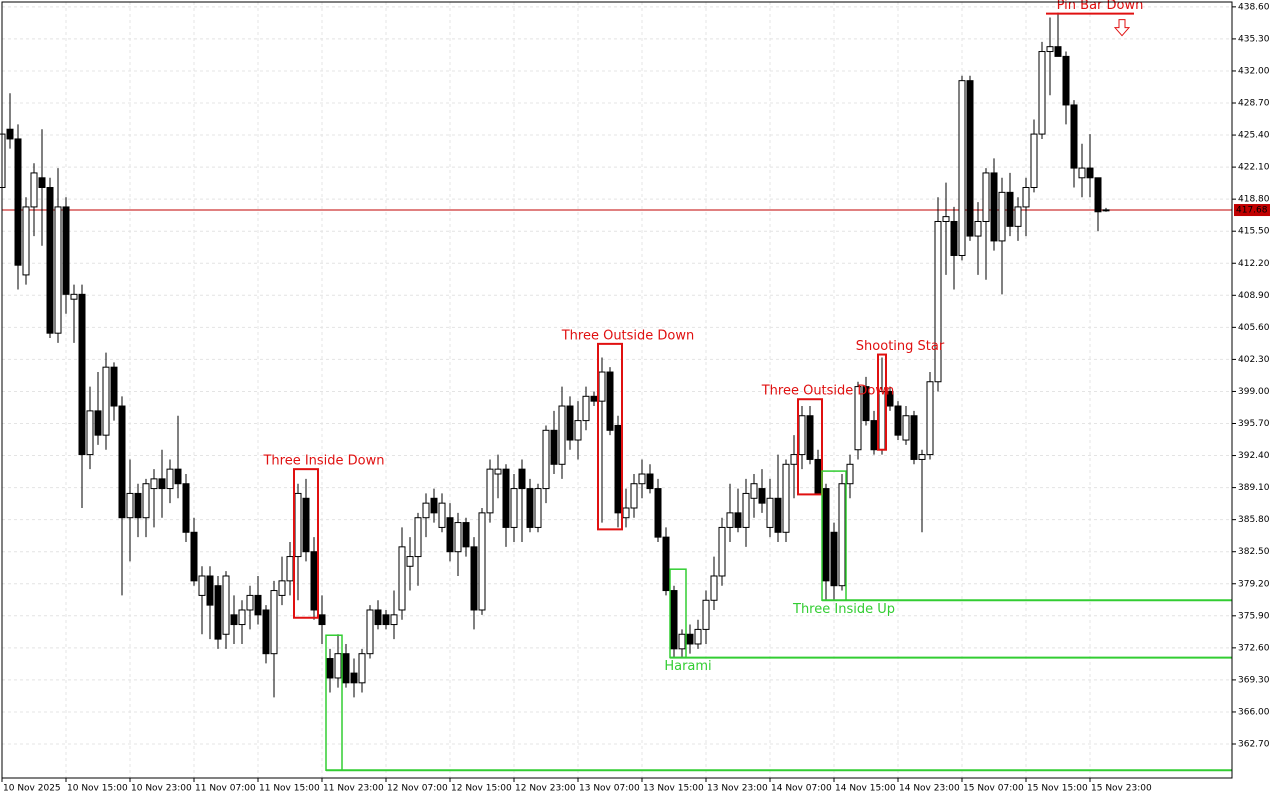 This screenshot has width=1280, height=800. What do you see at coordinates (1254, 616) in the screenshot?
I see `y-tick-label: 375.90` at bounding box center [1254, 616].